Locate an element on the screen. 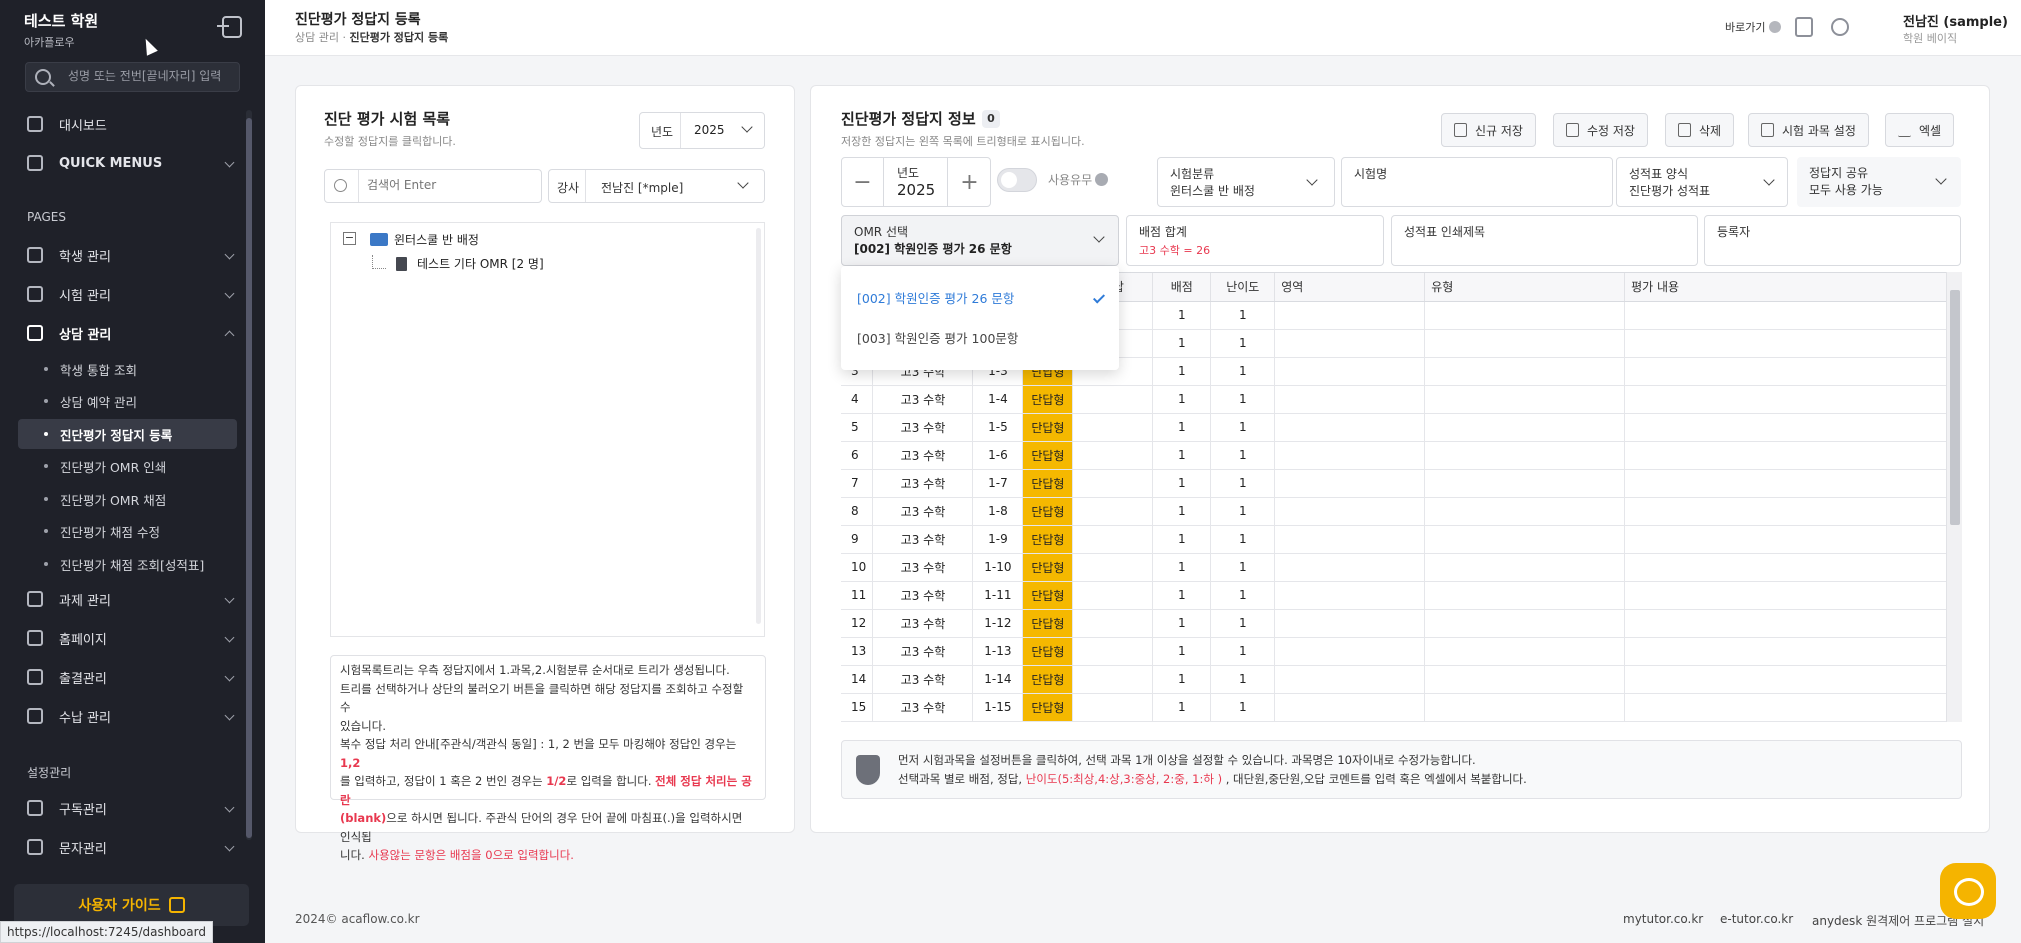 This screenshot has height=943, width=2021. sidebar-sub-answer-sheet: 진단평가 정답지 등록 is located at coordinates (127, 434).